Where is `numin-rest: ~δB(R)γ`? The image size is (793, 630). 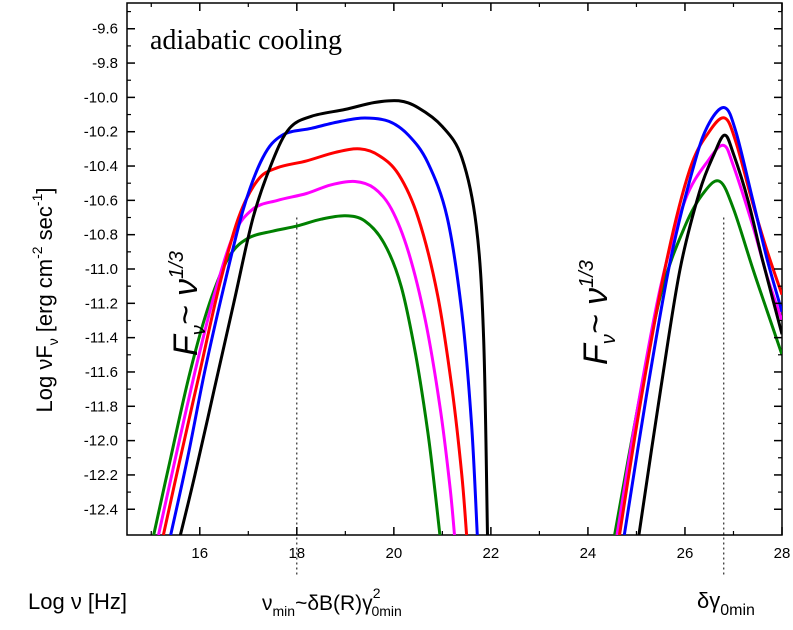 numin-rest: ~δB(R)γ is located at coordinates (334, 603).